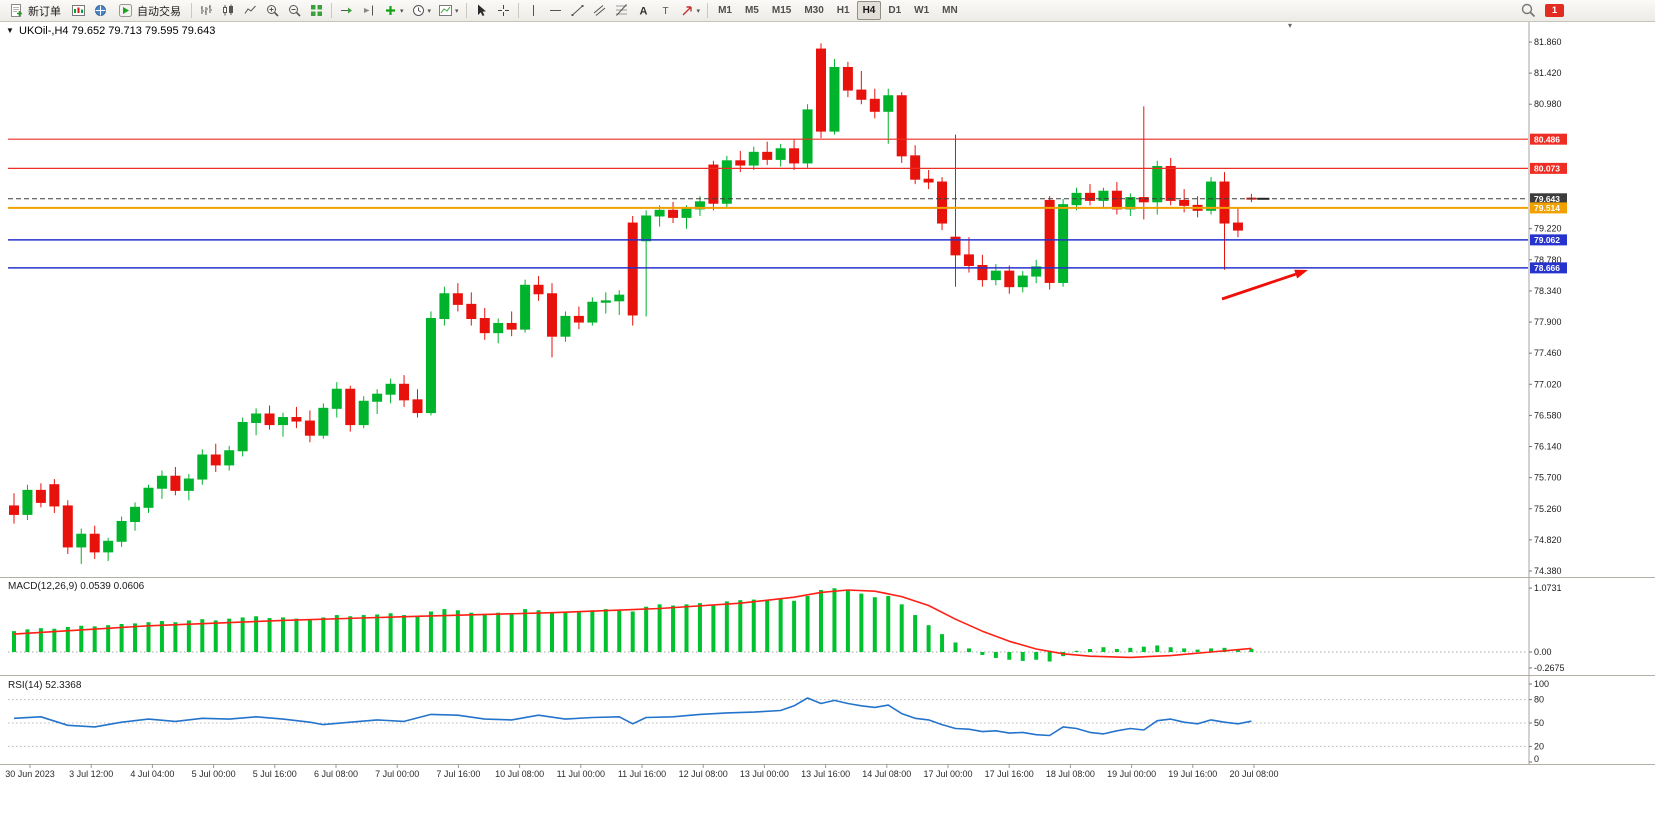 This screenshot has height=830, width=1655. I want to click on svg-text: 80.980, so click(1548, 104).